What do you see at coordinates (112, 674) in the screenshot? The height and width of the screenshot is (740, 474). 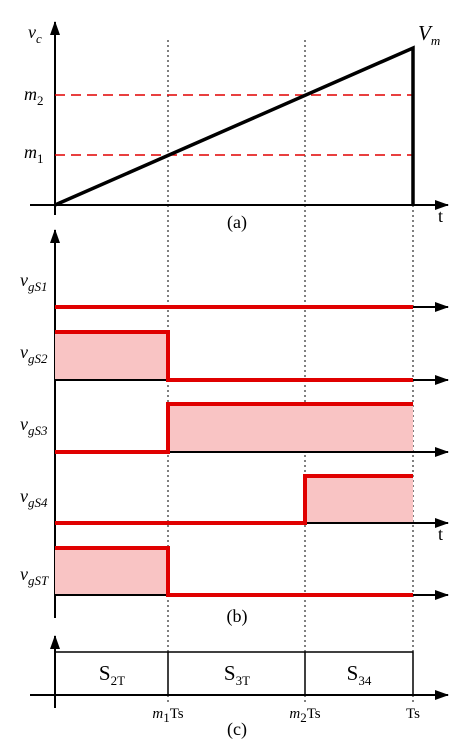 I see `segment-label: S2T` at bounding box center [112, 674].